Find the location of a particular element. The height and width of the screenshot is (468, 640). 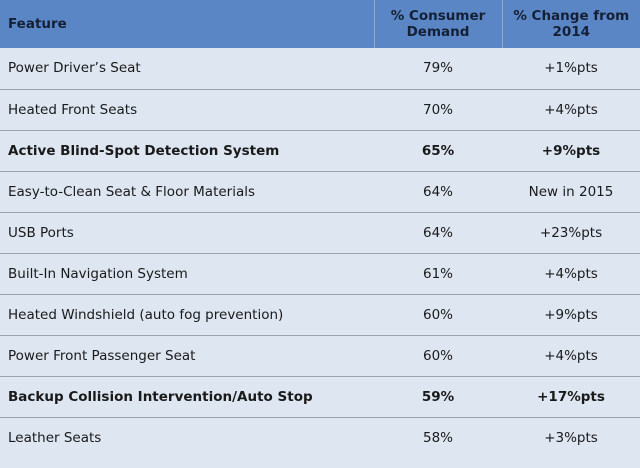

table-row: Built-In Navigation System 61% +4%pts is located at coordinates (320, 273).